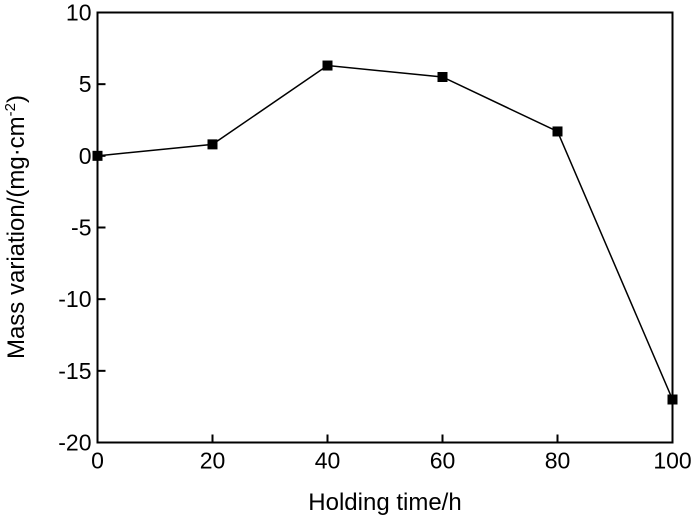 The width and height of the screenshot is (700, 522). I want to click on y-tick-label--5: -5, so click(81, 228).